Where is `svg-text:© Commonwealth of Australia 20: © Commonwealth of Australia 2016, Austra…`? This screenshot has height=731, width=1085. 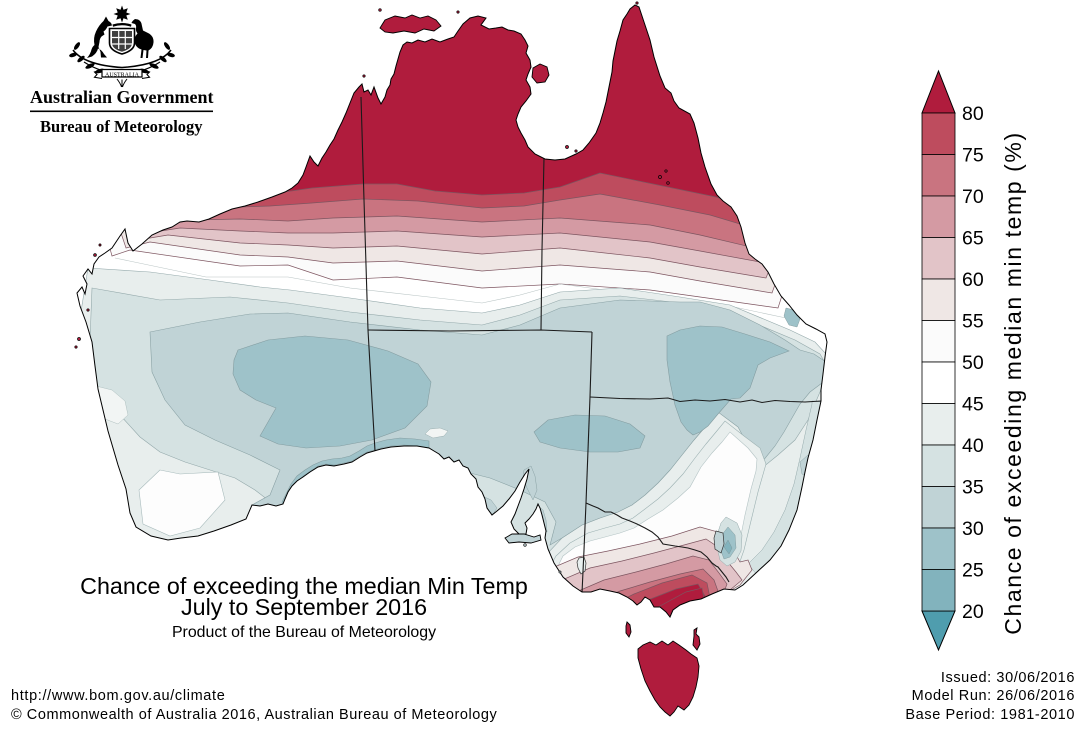
svg-text:© Commonwealth of Australia 20: © Commonwealth of Australia 2016, Austra… is located at coordinates (254, 715).